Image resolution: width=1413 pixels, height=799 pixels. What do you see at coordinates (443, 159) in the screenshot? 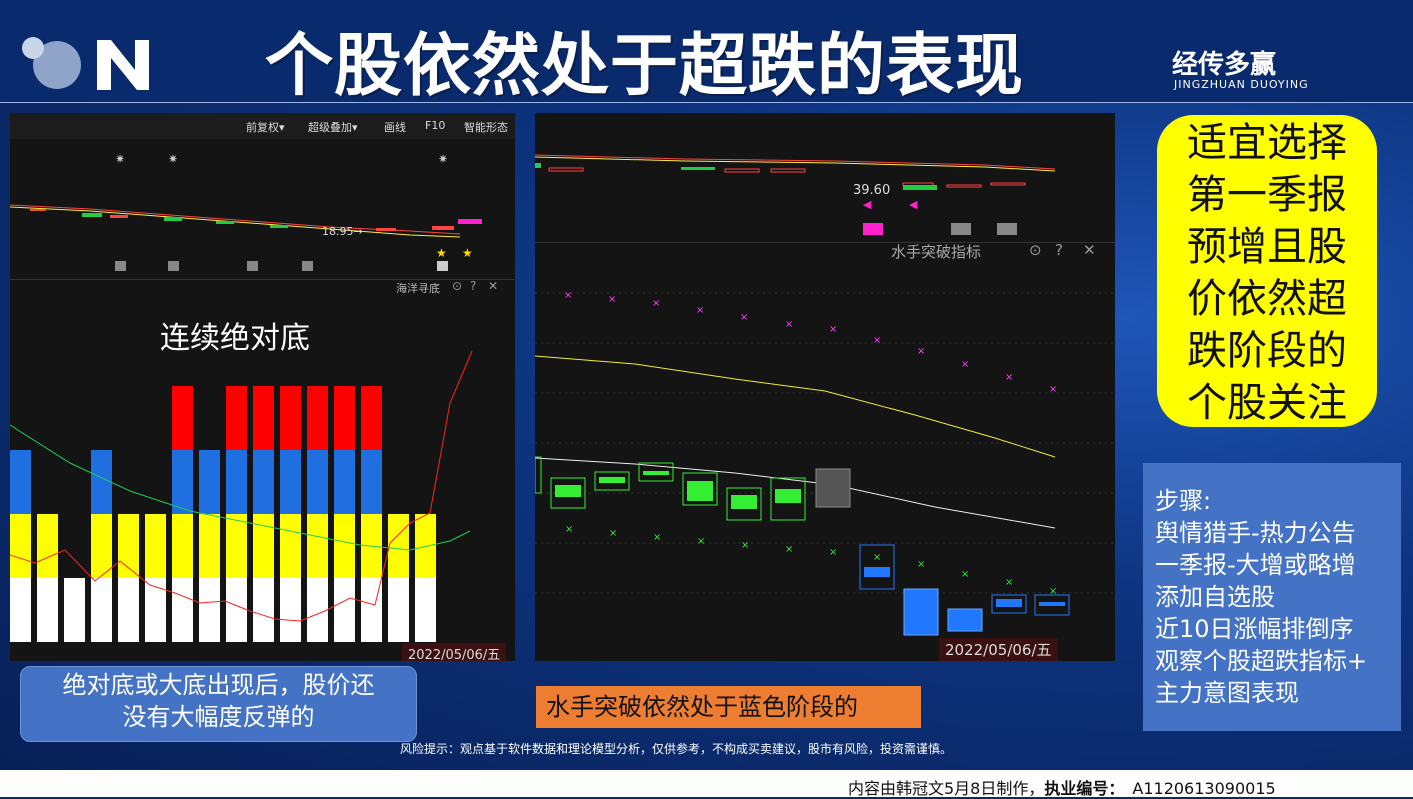
I see `star-mark: ✷` at bounding box center [443, 159].